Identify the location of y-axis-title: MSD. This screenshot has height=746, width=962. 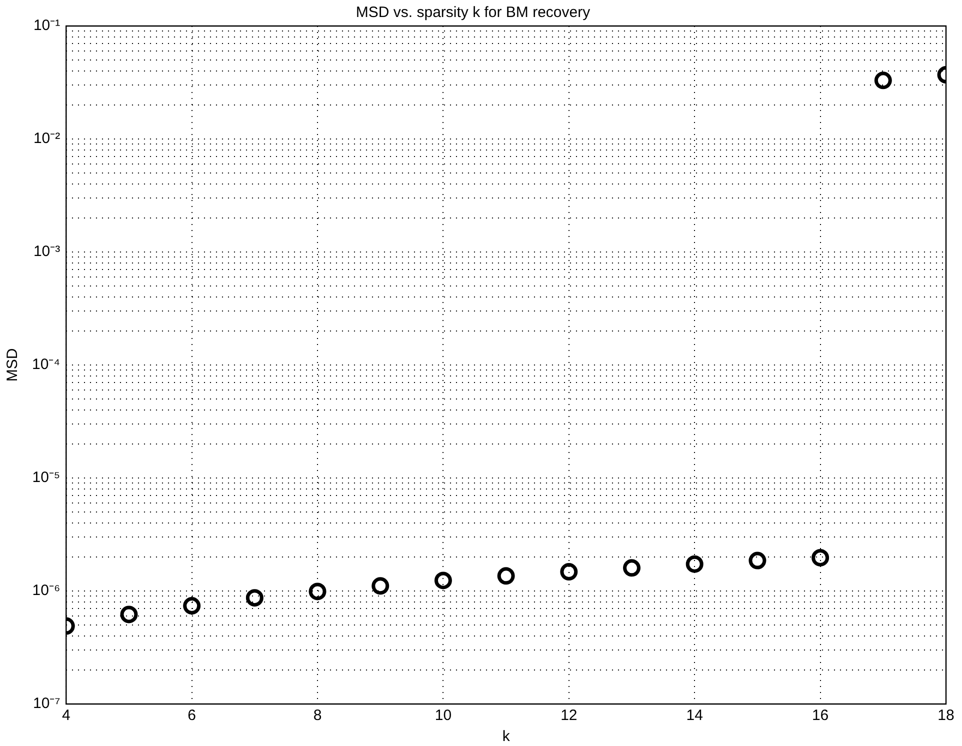
(13, 365).